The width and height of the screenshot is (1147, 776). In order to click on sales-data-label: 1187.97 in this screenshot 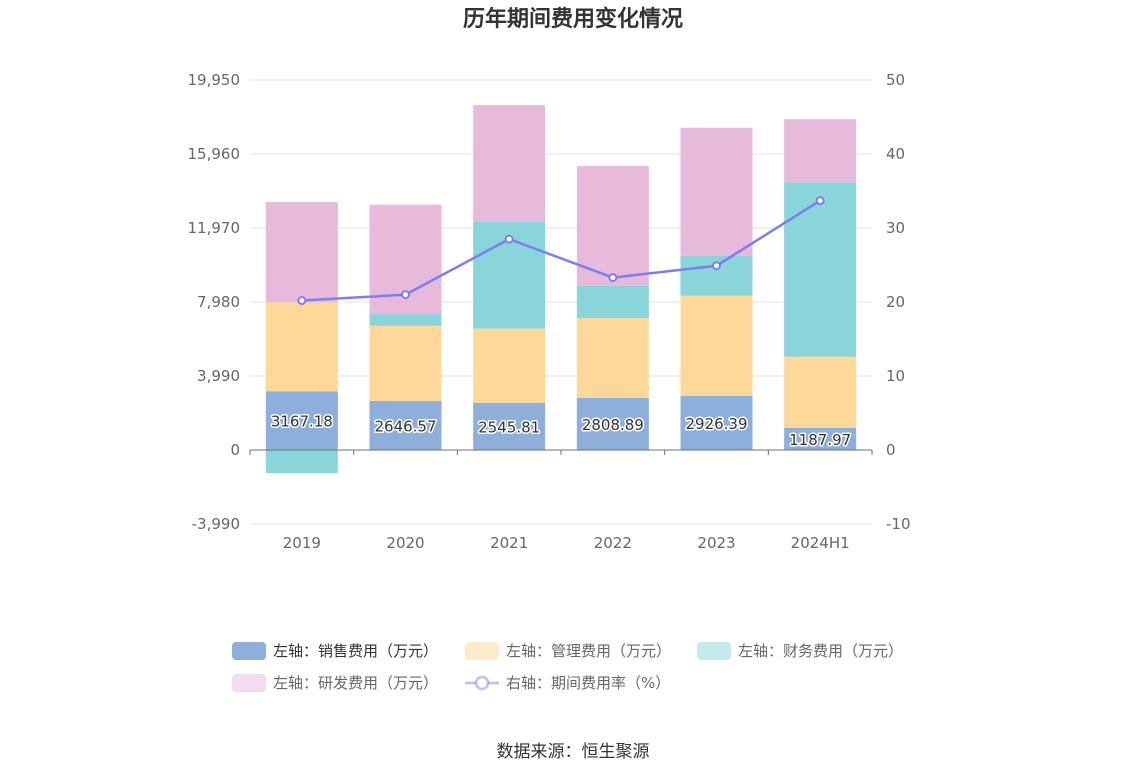, I will do `click(820, 440)`.